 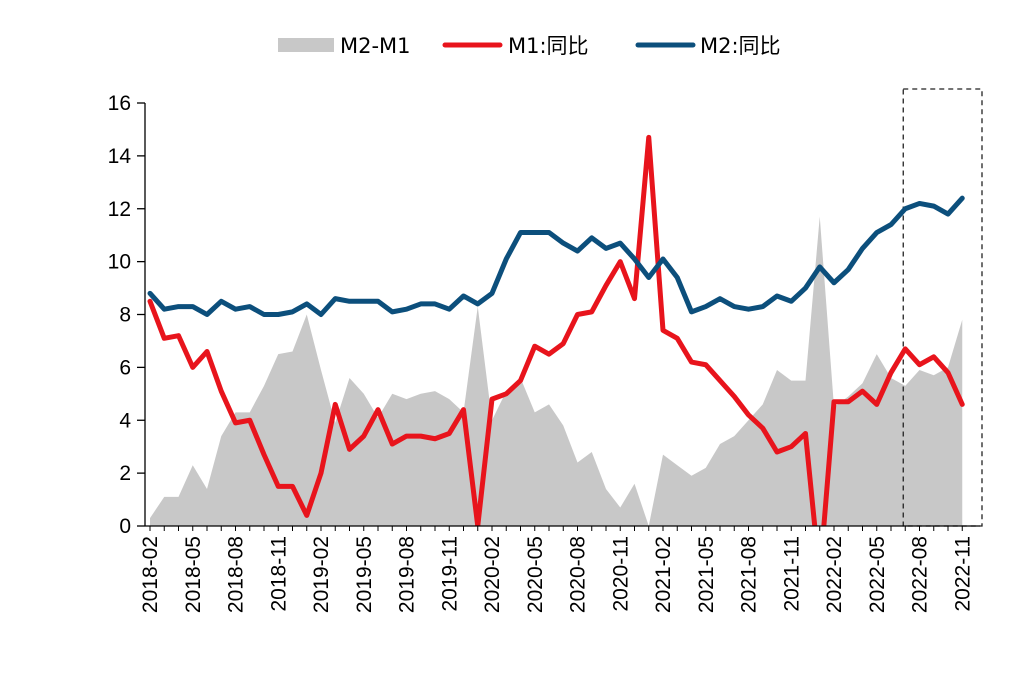 What do you see at coordinates (706, 574) in the screenshot?
I see `x-tick-label: 2021-05` at bounding box center [706, 574].